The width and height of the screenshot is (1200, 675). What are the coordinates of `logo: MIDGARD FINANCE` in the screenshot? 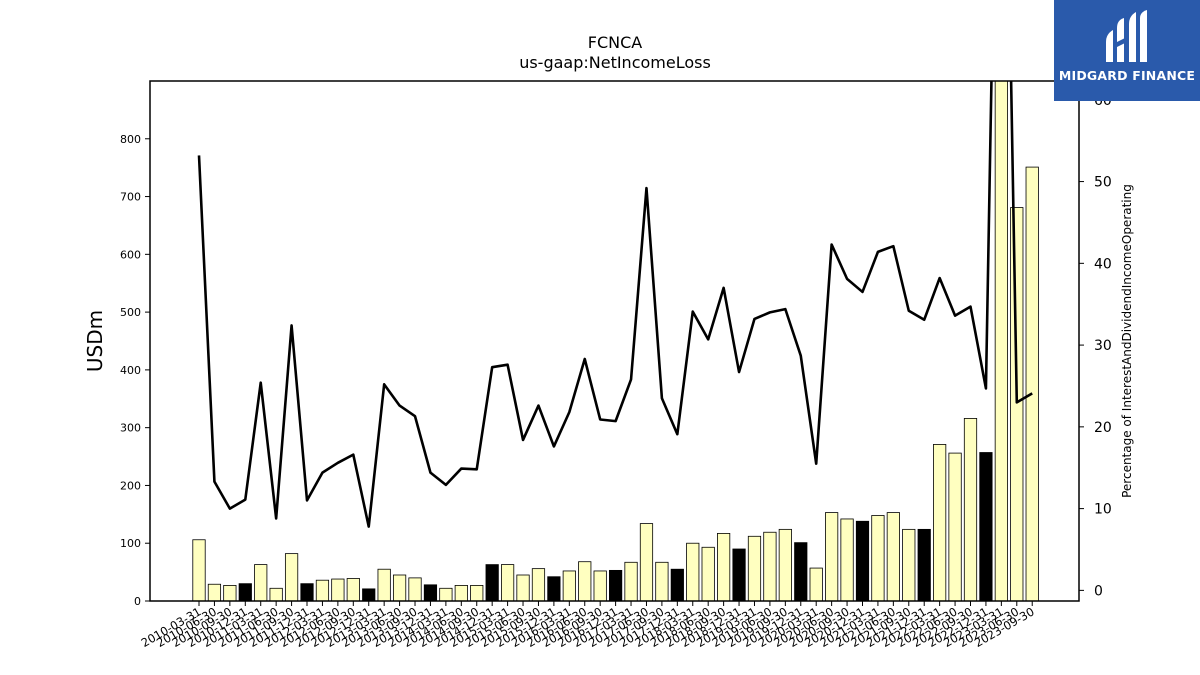 It's located at (1127, 50).